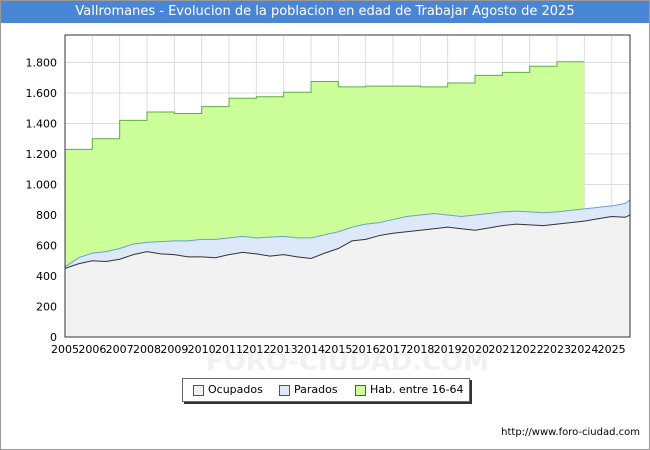 Image resolution: width=650 pixels, height=450 pixels. I want to click on x-tick-label: 2020, so click(475, 349).